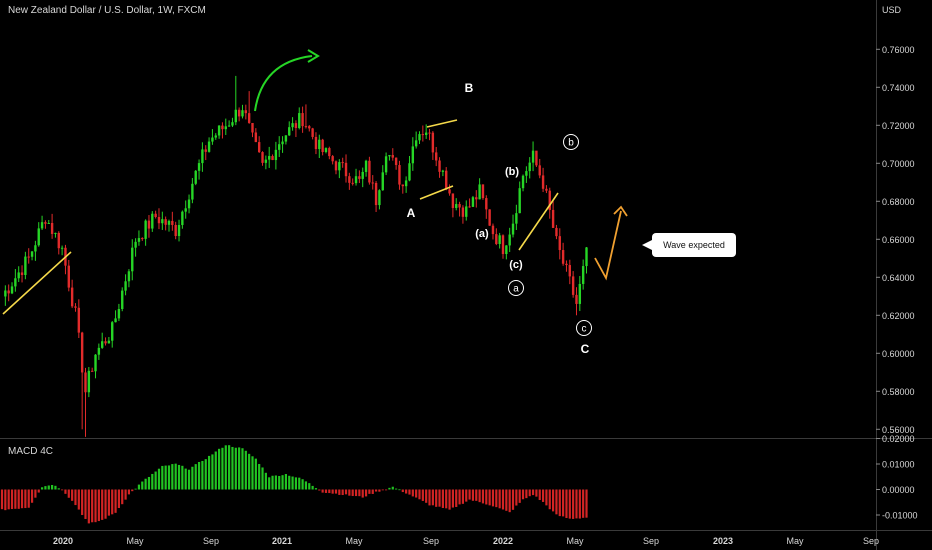 Image resolution: width=932 pixels, height=550 pixels. What do you see at coordinates (516, 265) in the screenshot?
I see `wave-label: (c)` at bounding box center [516, 265].